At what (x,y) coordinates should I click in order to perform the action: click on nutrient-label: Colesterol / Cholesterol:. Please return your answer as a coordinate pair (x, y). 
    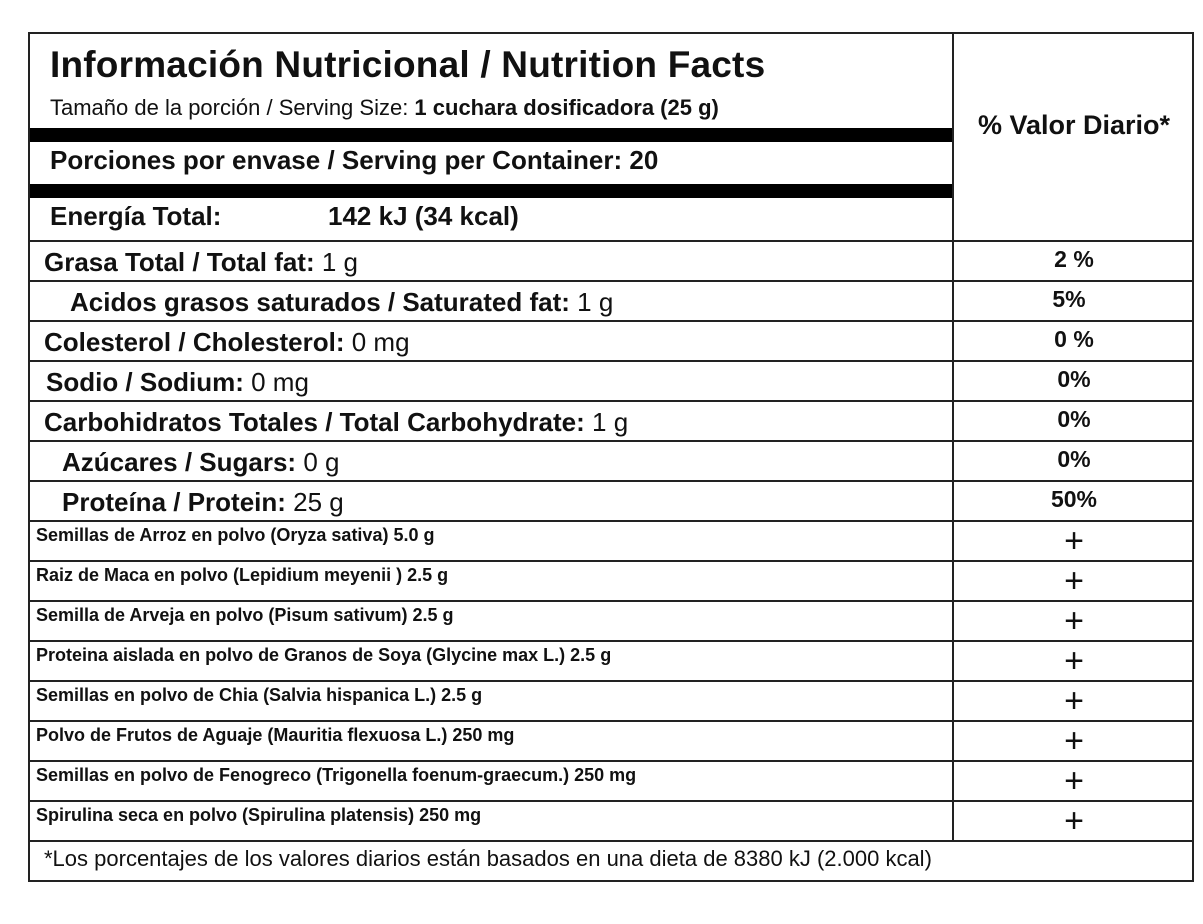
    Looking at the image, I should click on (194, 342).